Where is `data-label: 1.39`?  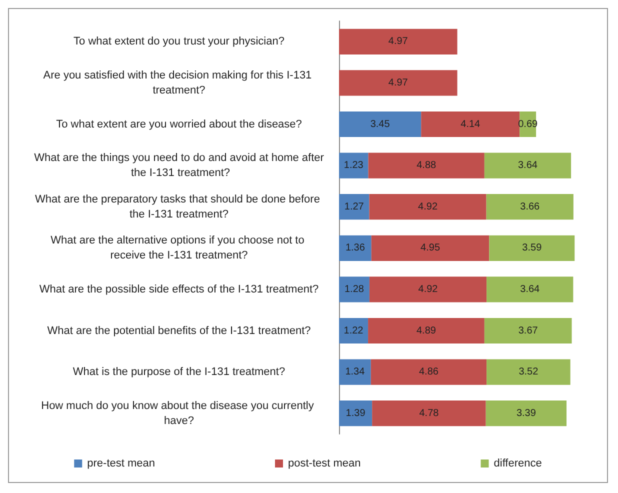
data-label: 1.39 is located at coordinates (356, 413).